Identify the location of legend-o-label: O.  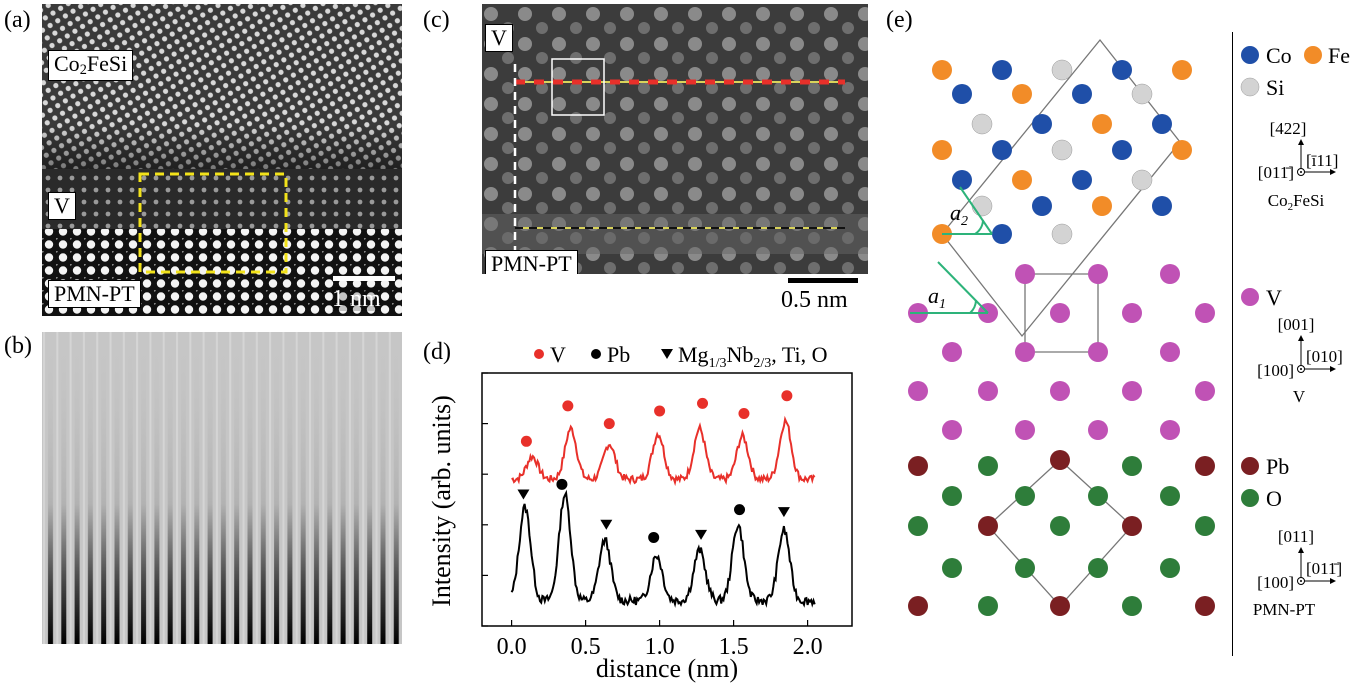
(1274, 498).